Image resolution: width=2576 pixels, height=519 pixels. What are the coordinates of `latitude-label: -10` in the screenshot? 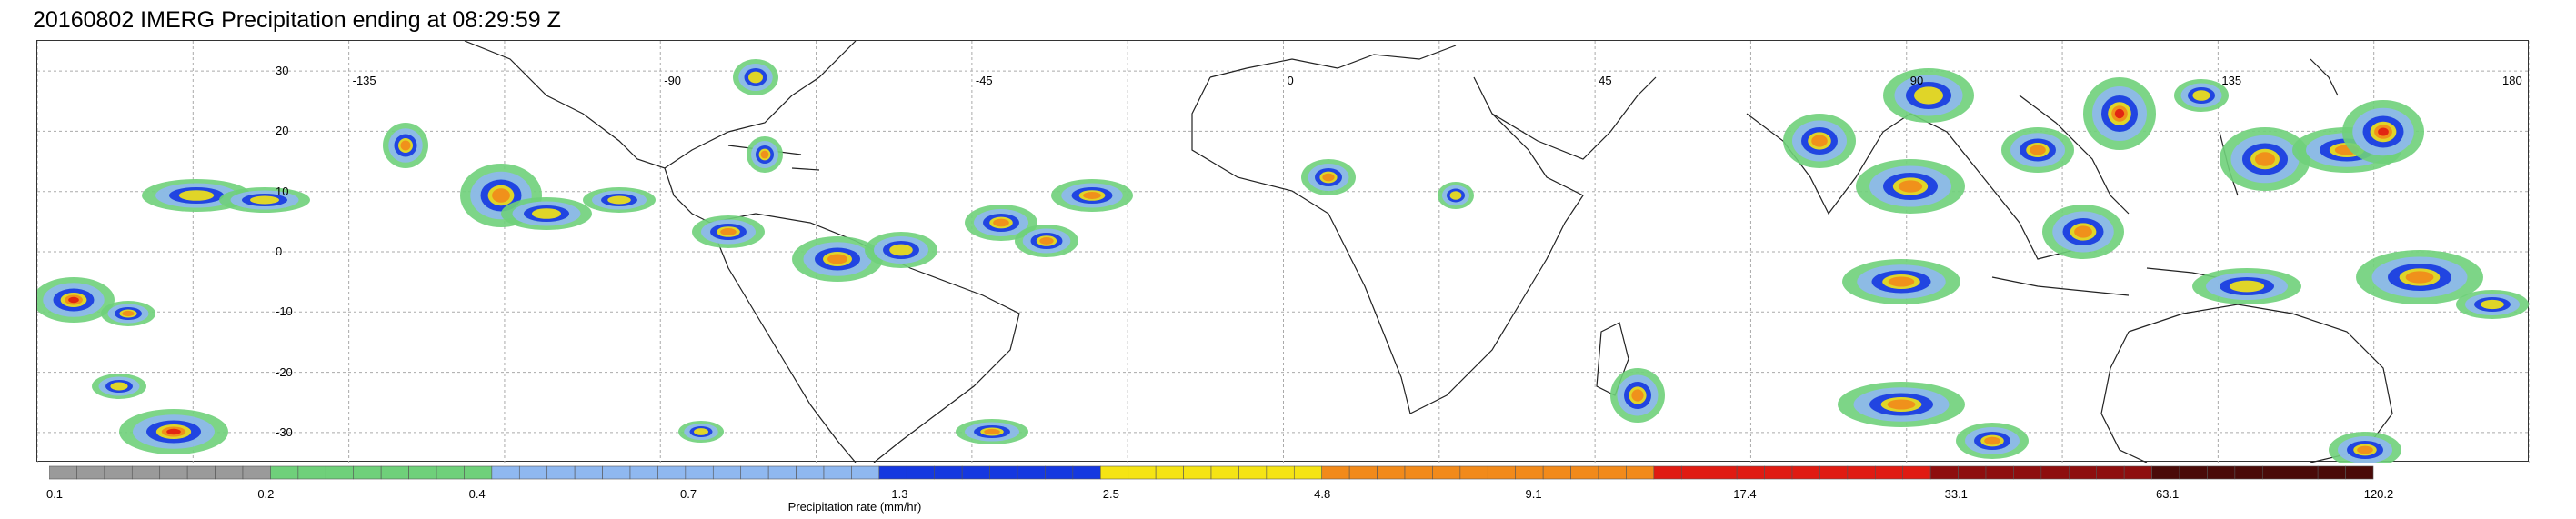 It's located at (284, 311).